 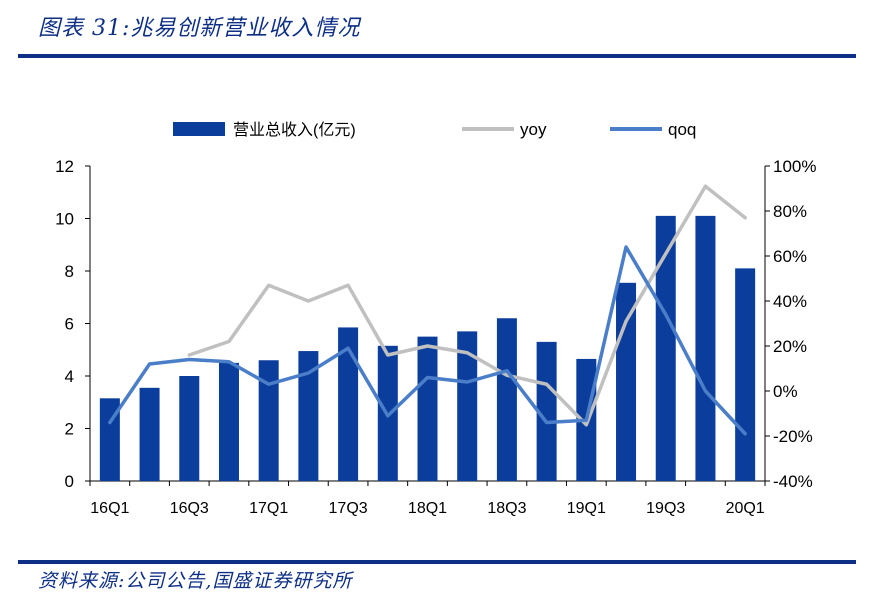 I want to click on x-tick-label: 19Q1, so click(x=586, y=508).